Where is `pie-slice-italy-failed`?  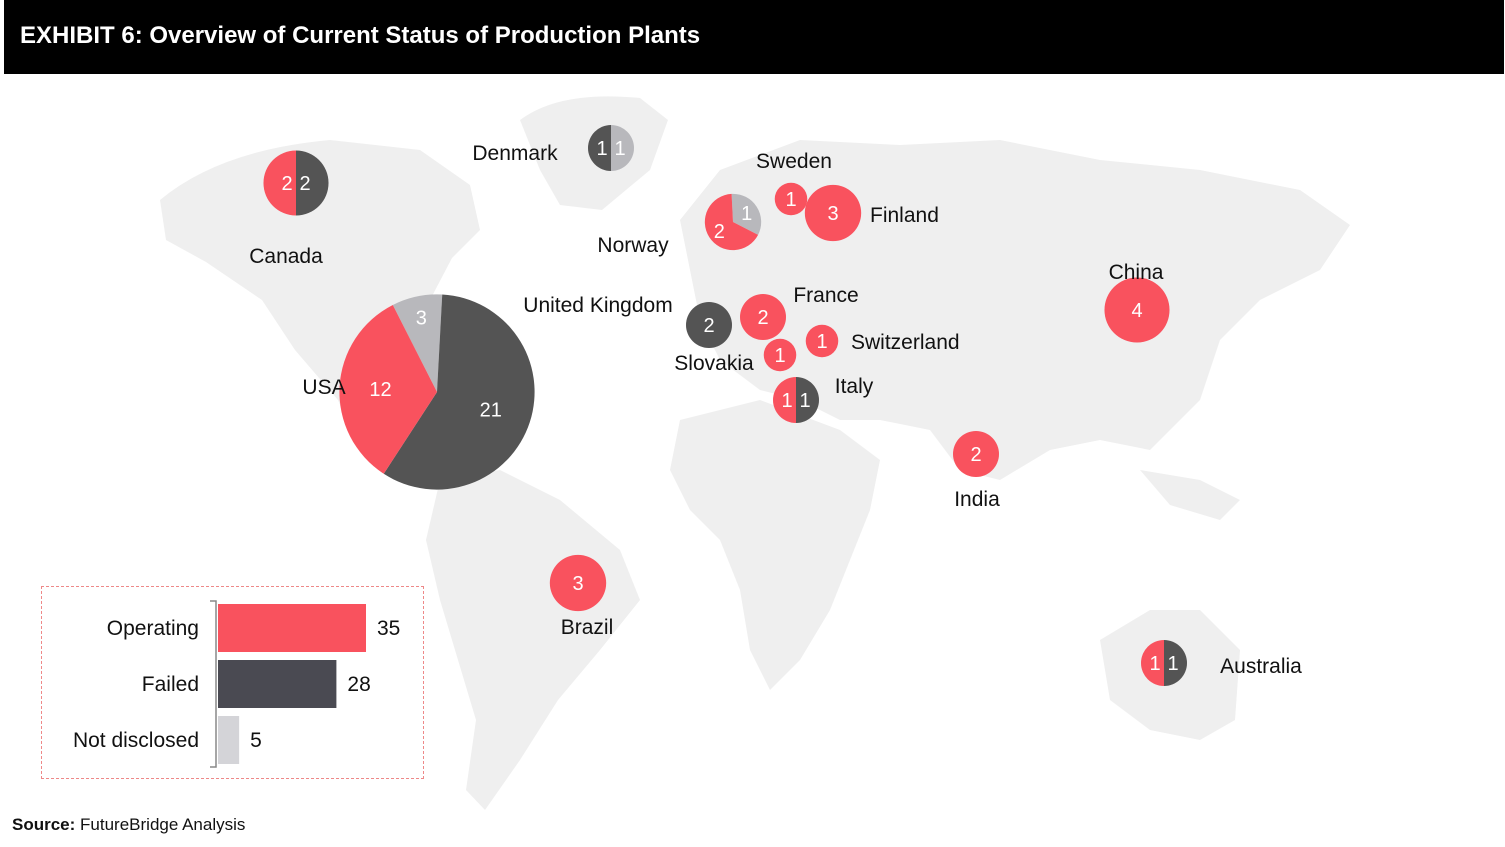 pie-slice-italy-failed is located at coordinates (807, 400).